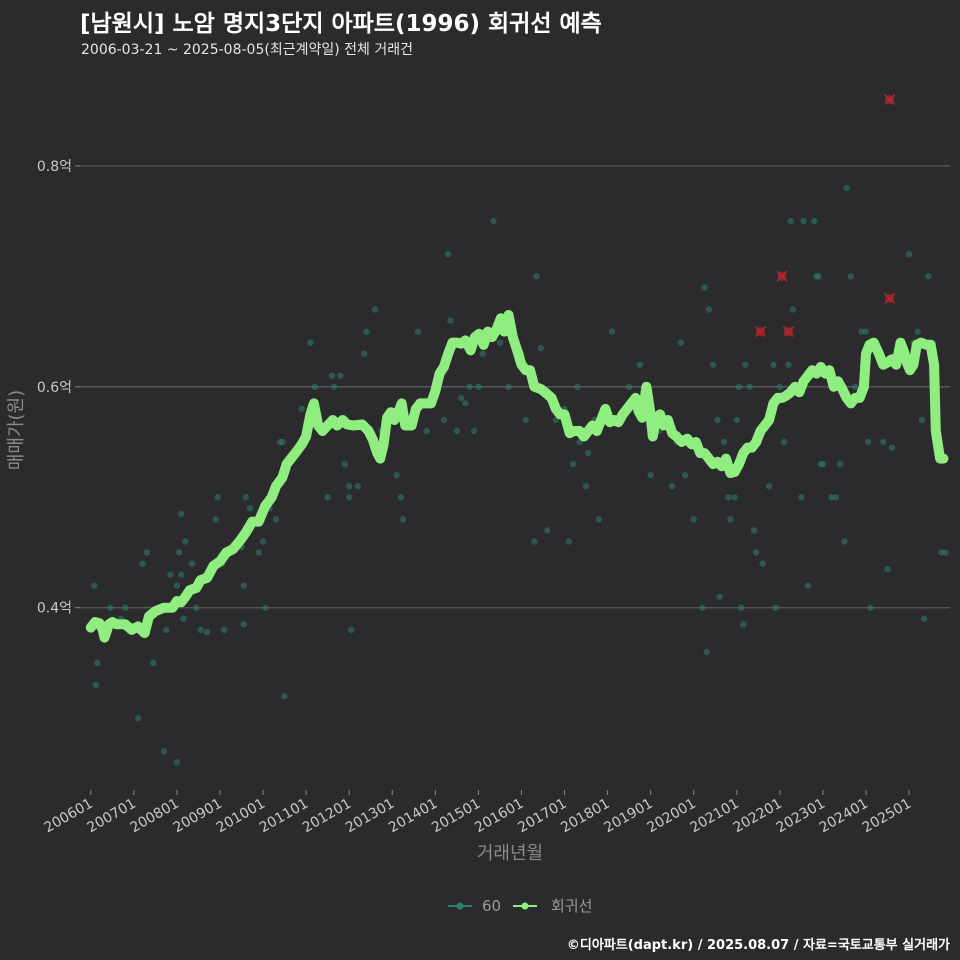  Describe the element at coordinates (758, 816) in the screenshot. I see `x-tick-label: 202201` at that location.